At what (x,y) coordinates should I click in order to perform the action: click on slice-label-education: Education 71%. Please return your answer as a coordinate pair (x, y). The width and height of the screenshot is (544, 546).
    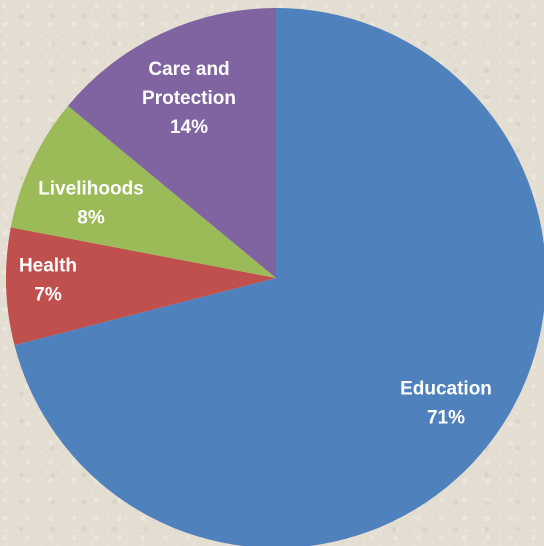
    Looking at the image, I should click on (446, 404).